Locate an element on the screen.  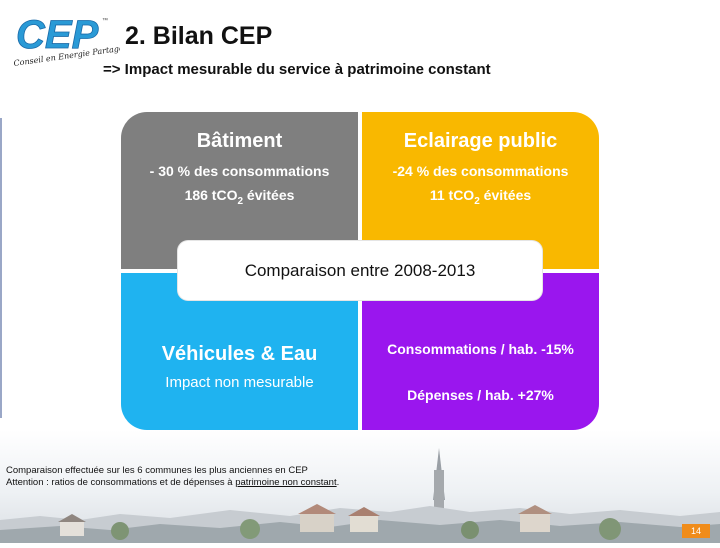
batiment-consumption: - 30 % des consommations is located at coordinates (239, 171).